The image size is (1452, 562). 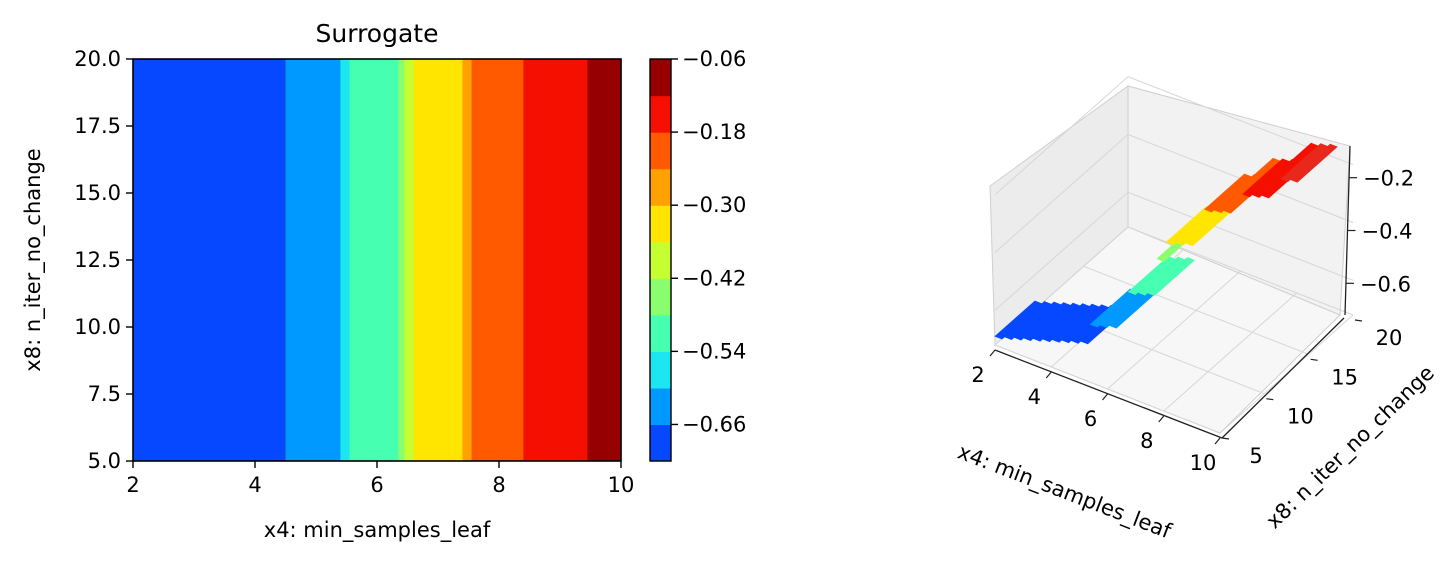 What do you see at coordinates (104, 461) in the screenshot?
I see `y-tick-label: 5.0` at bounding box center [104, 461].